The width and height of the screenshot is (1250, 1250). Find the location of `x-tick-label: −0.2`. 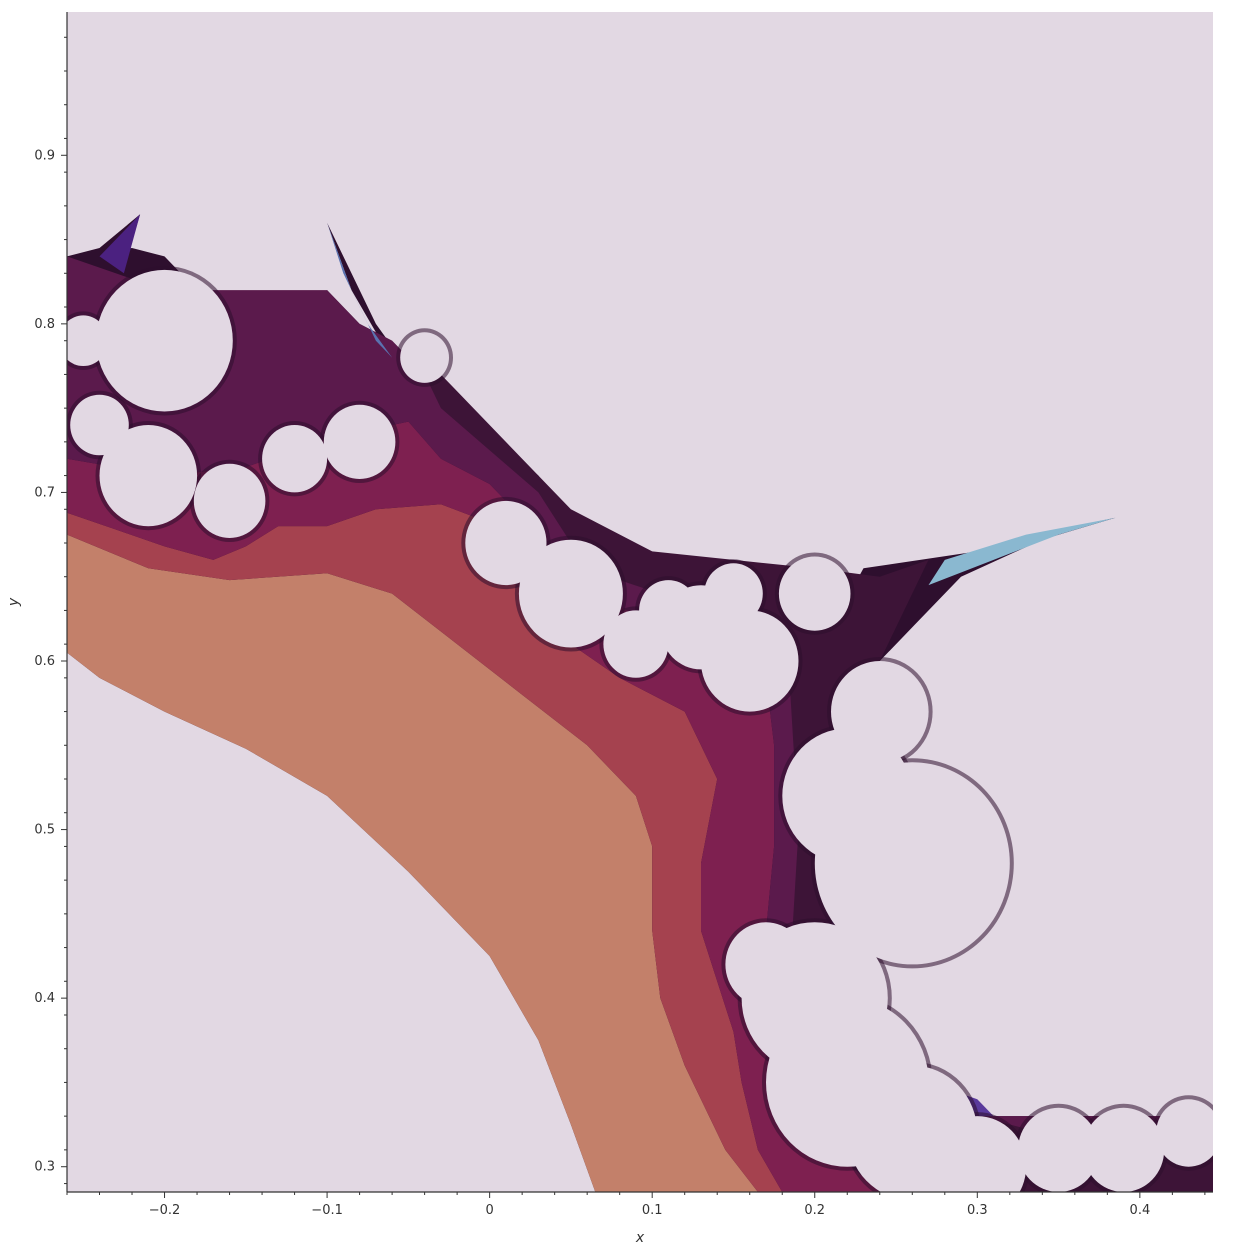

x-tick-label: −0.2 is located at coordinates (165, 1210).